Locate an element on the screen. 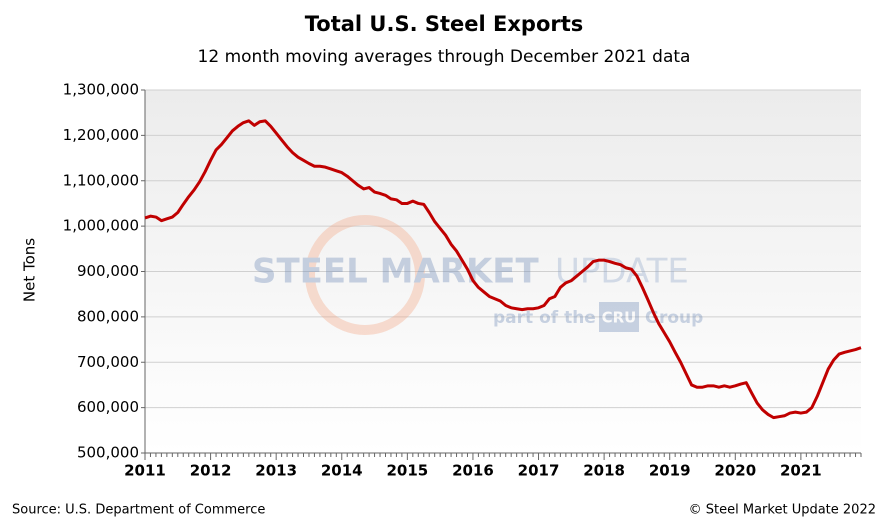 Image resolution: width=887 pixels, height=526 pixels. watermark-text: CRU is located at coordinates (619, 318).